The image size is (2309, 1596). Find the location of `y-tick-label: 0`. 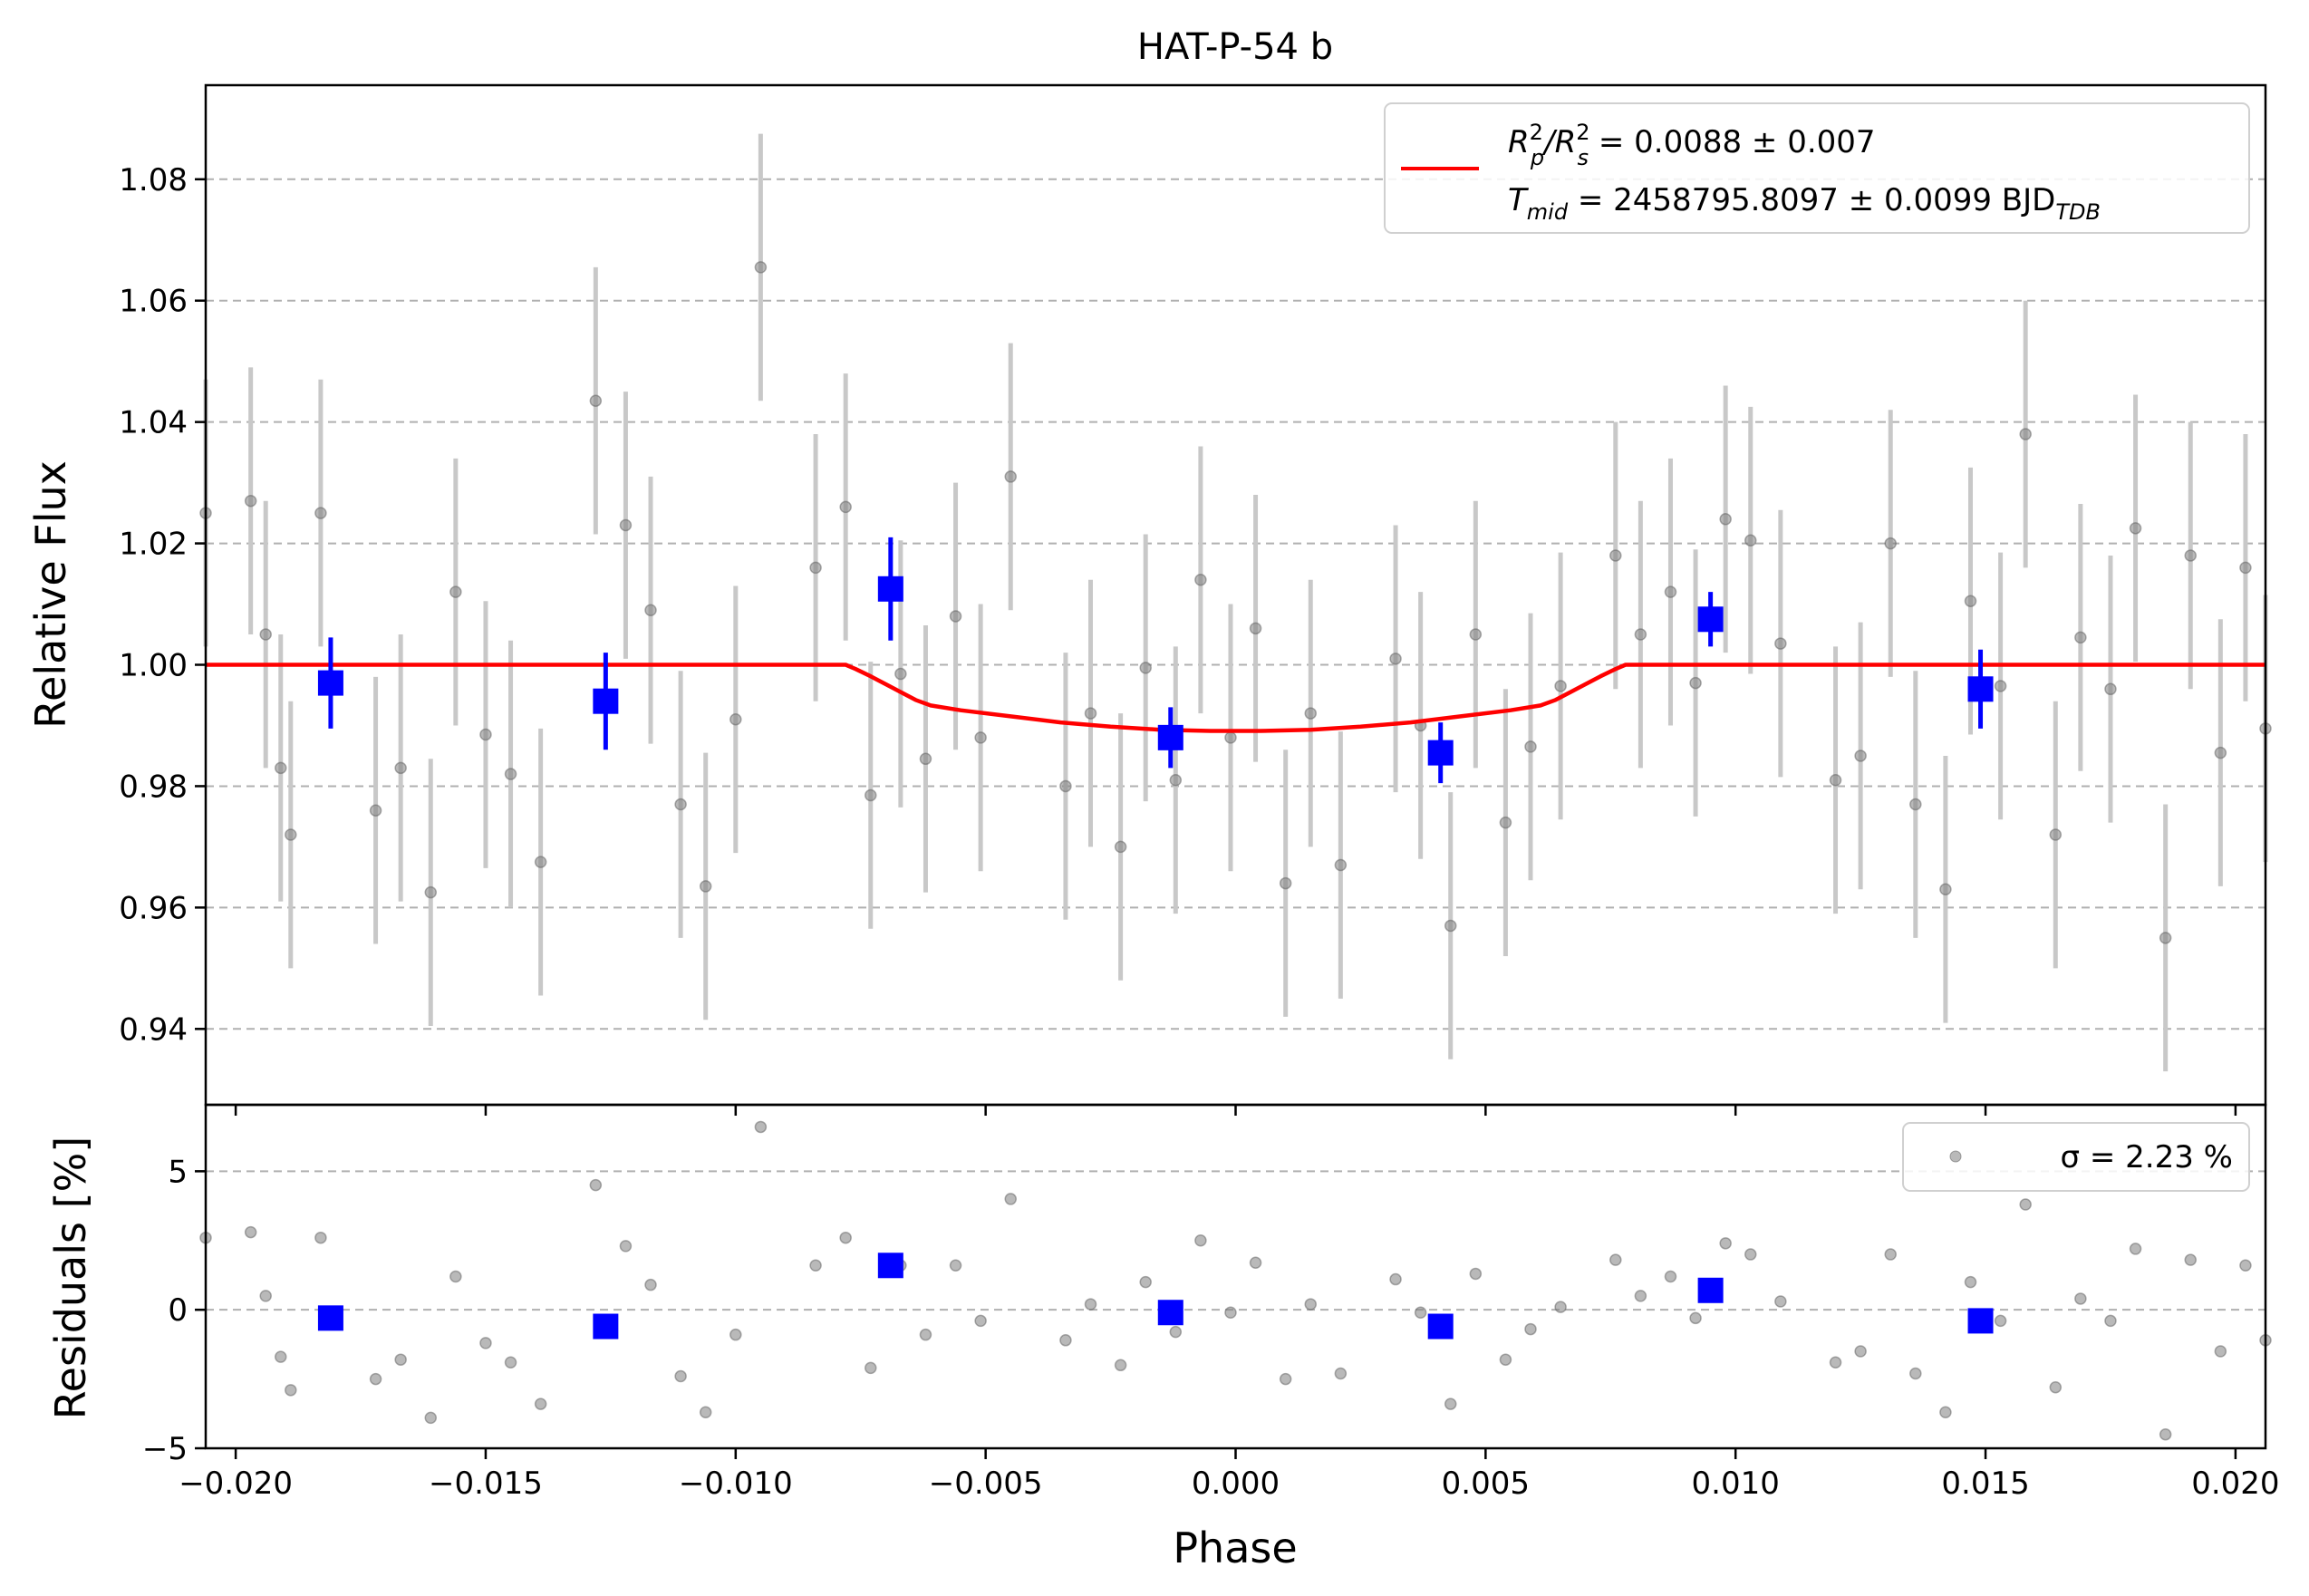

y-tick-label: 0 is located at coordinates (178, 1310).